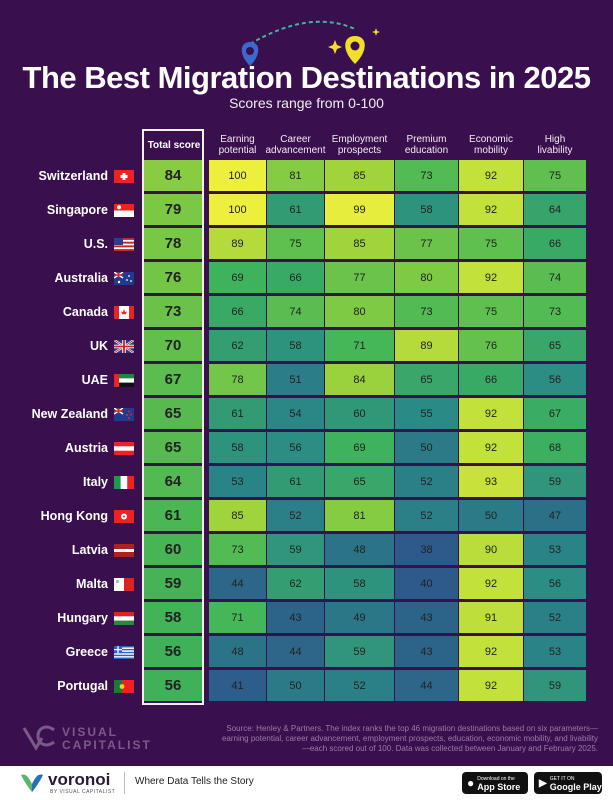 The image size is (613, 800). I want to click on column-header-economic-mobility: Economic mobility, so click(491, 145).